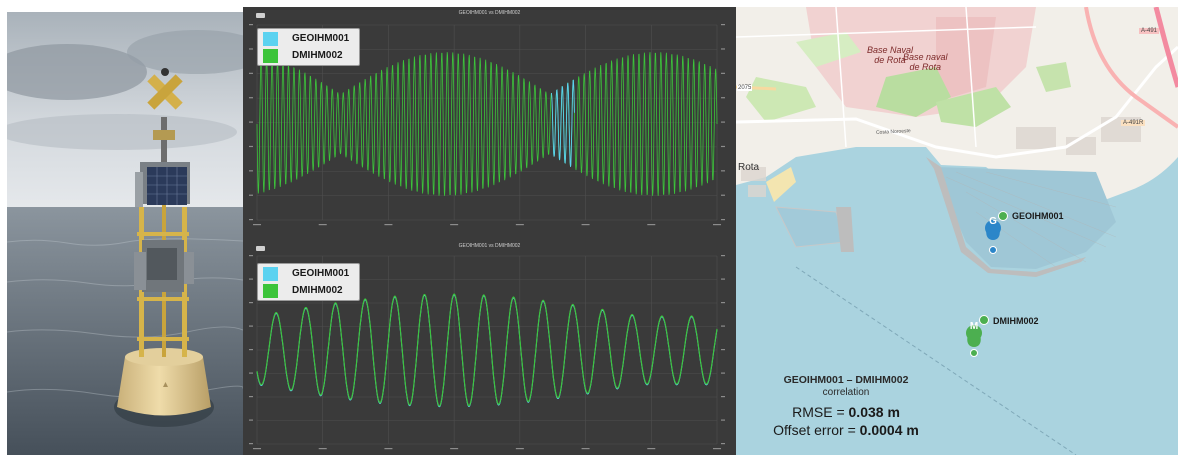  Describe the element at coordinates (749, 167) in the screenshot. I see `map-label-rota: Rota` at that location.